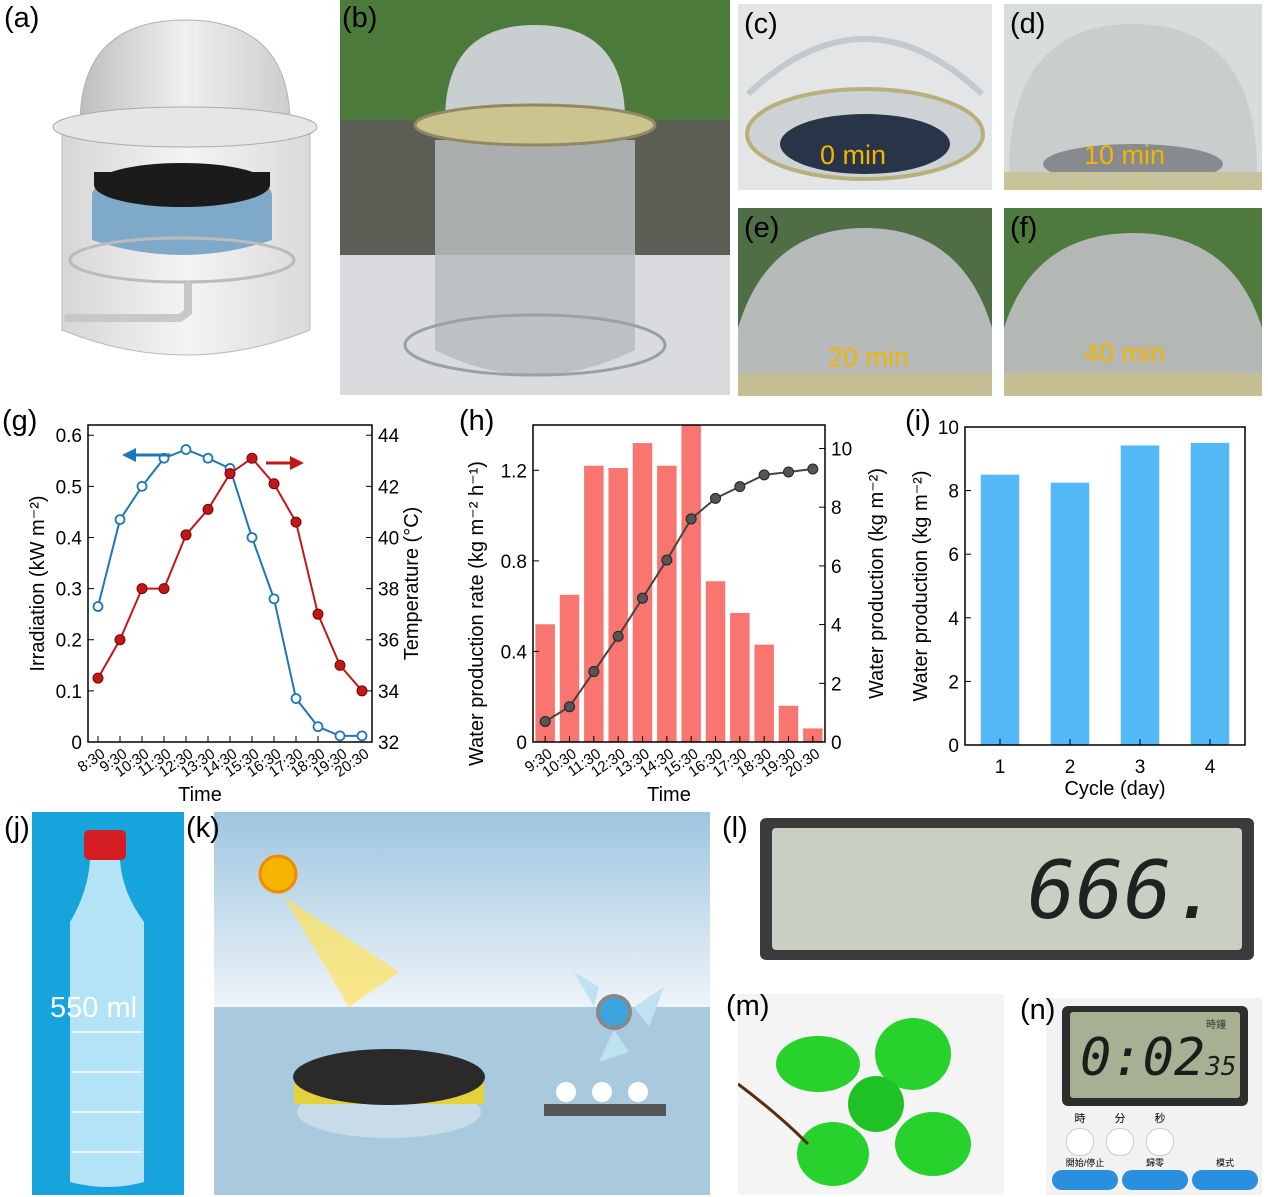 This screenshot has width=1268, height=1197. Describe the element at coordinates (953, 619) in the screenshot. I see `y-tick-label: 4` at that location.